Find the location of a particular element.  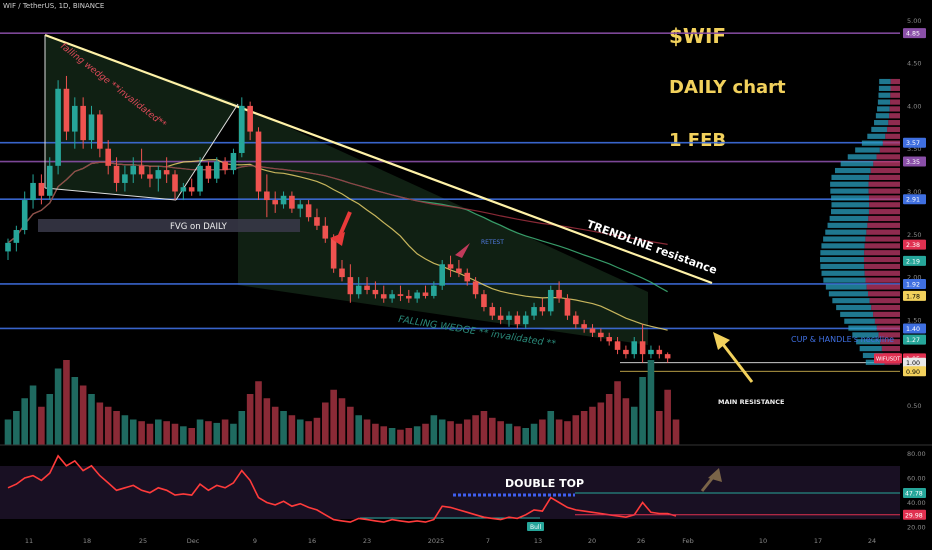

y-tick-label: 4.50 is located at coordinates (914, 64).